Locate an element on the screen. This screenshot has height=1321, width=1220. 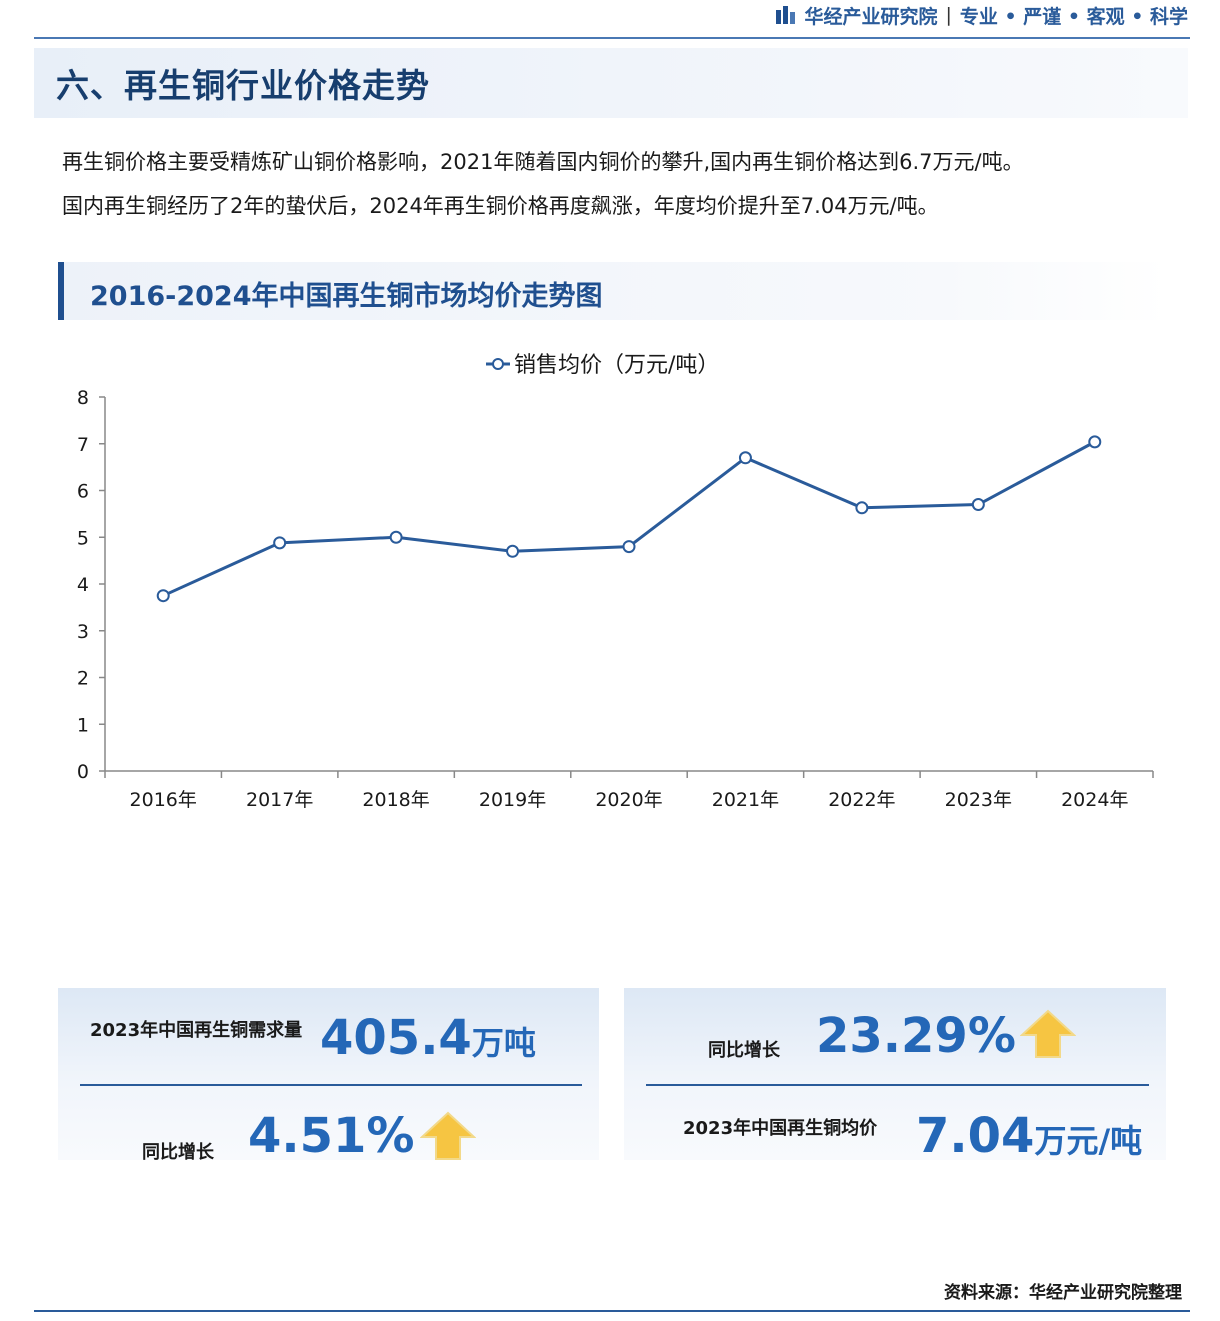
stat-card-demand is located at coordinates (328, 1074).